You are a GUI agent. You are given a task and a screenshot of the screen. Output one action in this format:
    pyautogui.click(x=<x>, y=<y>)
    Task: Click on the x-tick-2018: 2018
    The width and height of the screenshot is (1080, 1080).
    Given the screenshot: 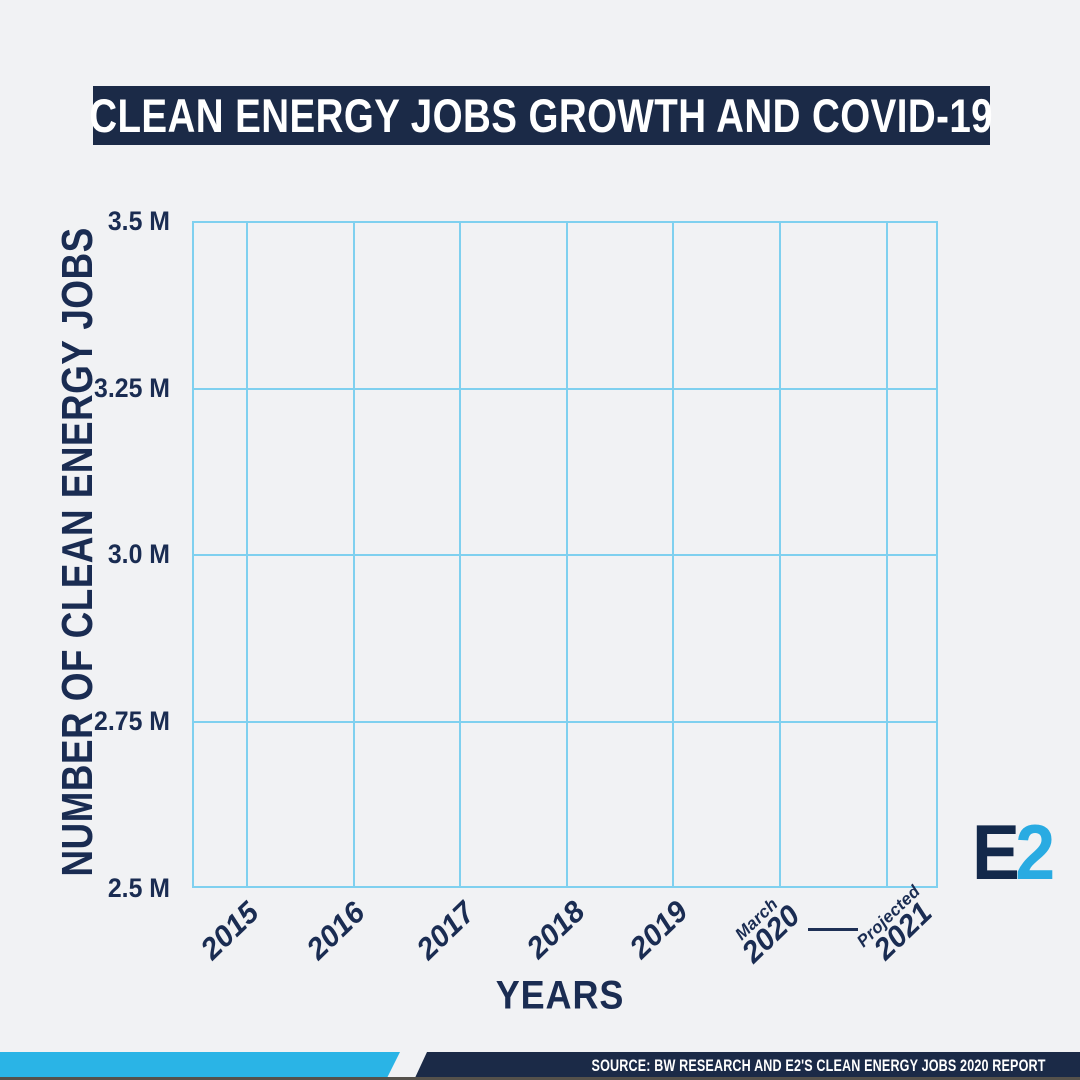 What is the action you would take?
    pyautogui.click(x=556, y=930)
    